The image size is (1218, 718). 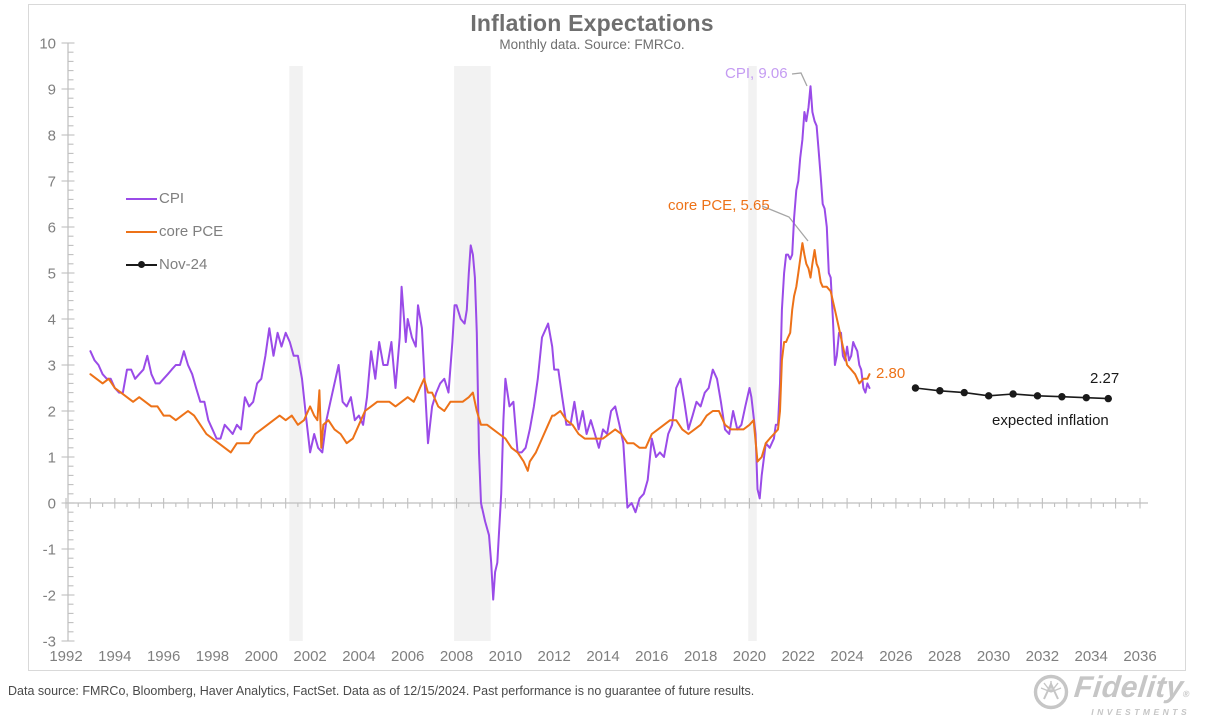 What do you see at coordinates (1050, 420) in the screenshot?
I see `annotation-expected-inflation-label: expected inflation` at bounding box center [1050, 420].